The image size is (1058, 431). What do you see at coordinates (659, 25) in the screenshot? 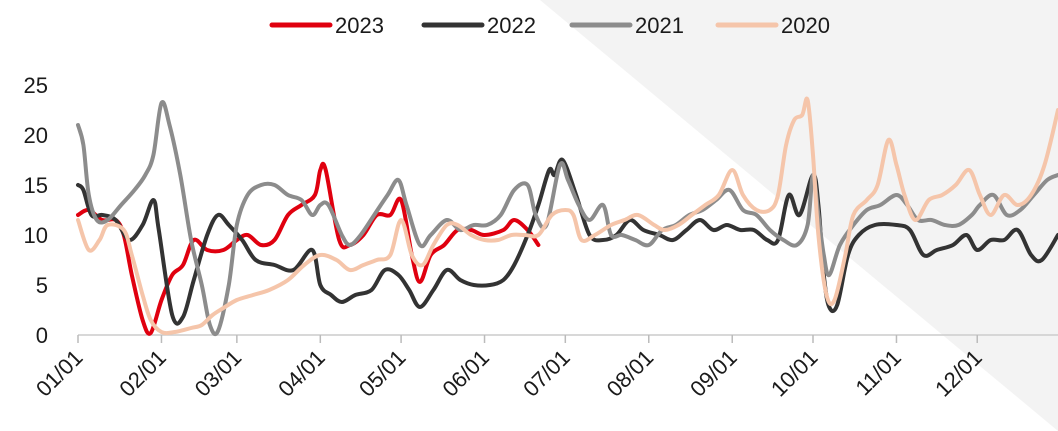
I see `legend-label-2021: 2021` at bounding box center [659, 25].